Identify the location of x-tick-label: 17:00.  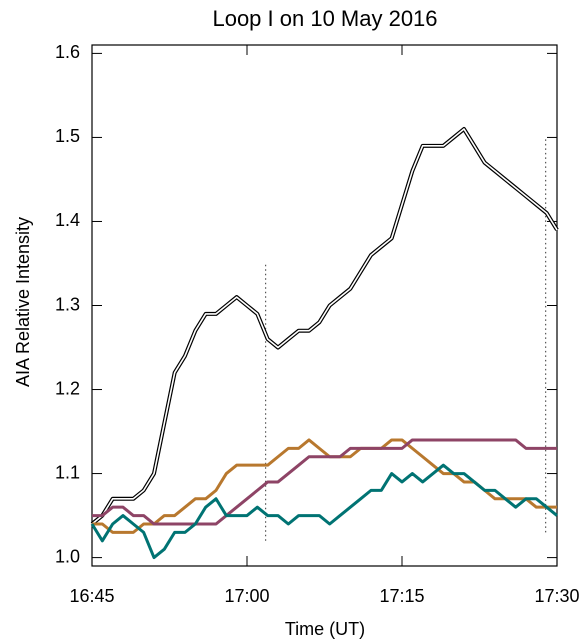
(246, 596).